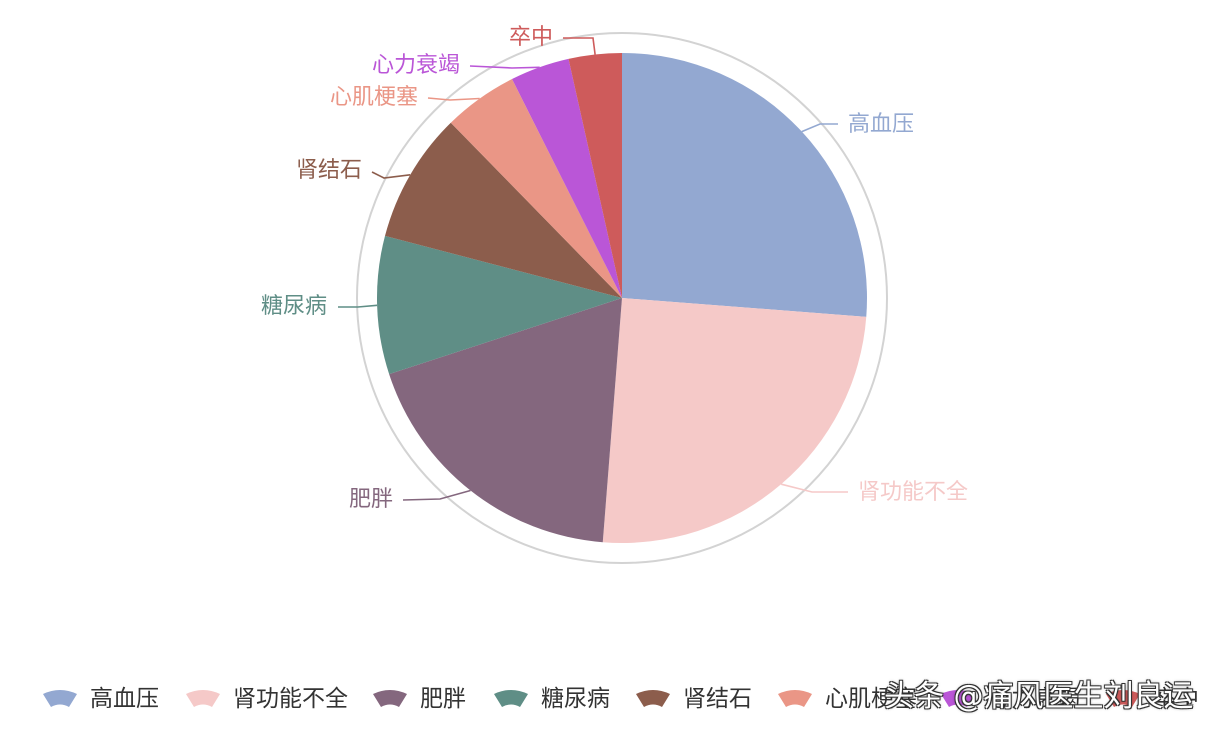  I want to click on slice-label-kidney-stones: 肾结石, so click(329, 170).